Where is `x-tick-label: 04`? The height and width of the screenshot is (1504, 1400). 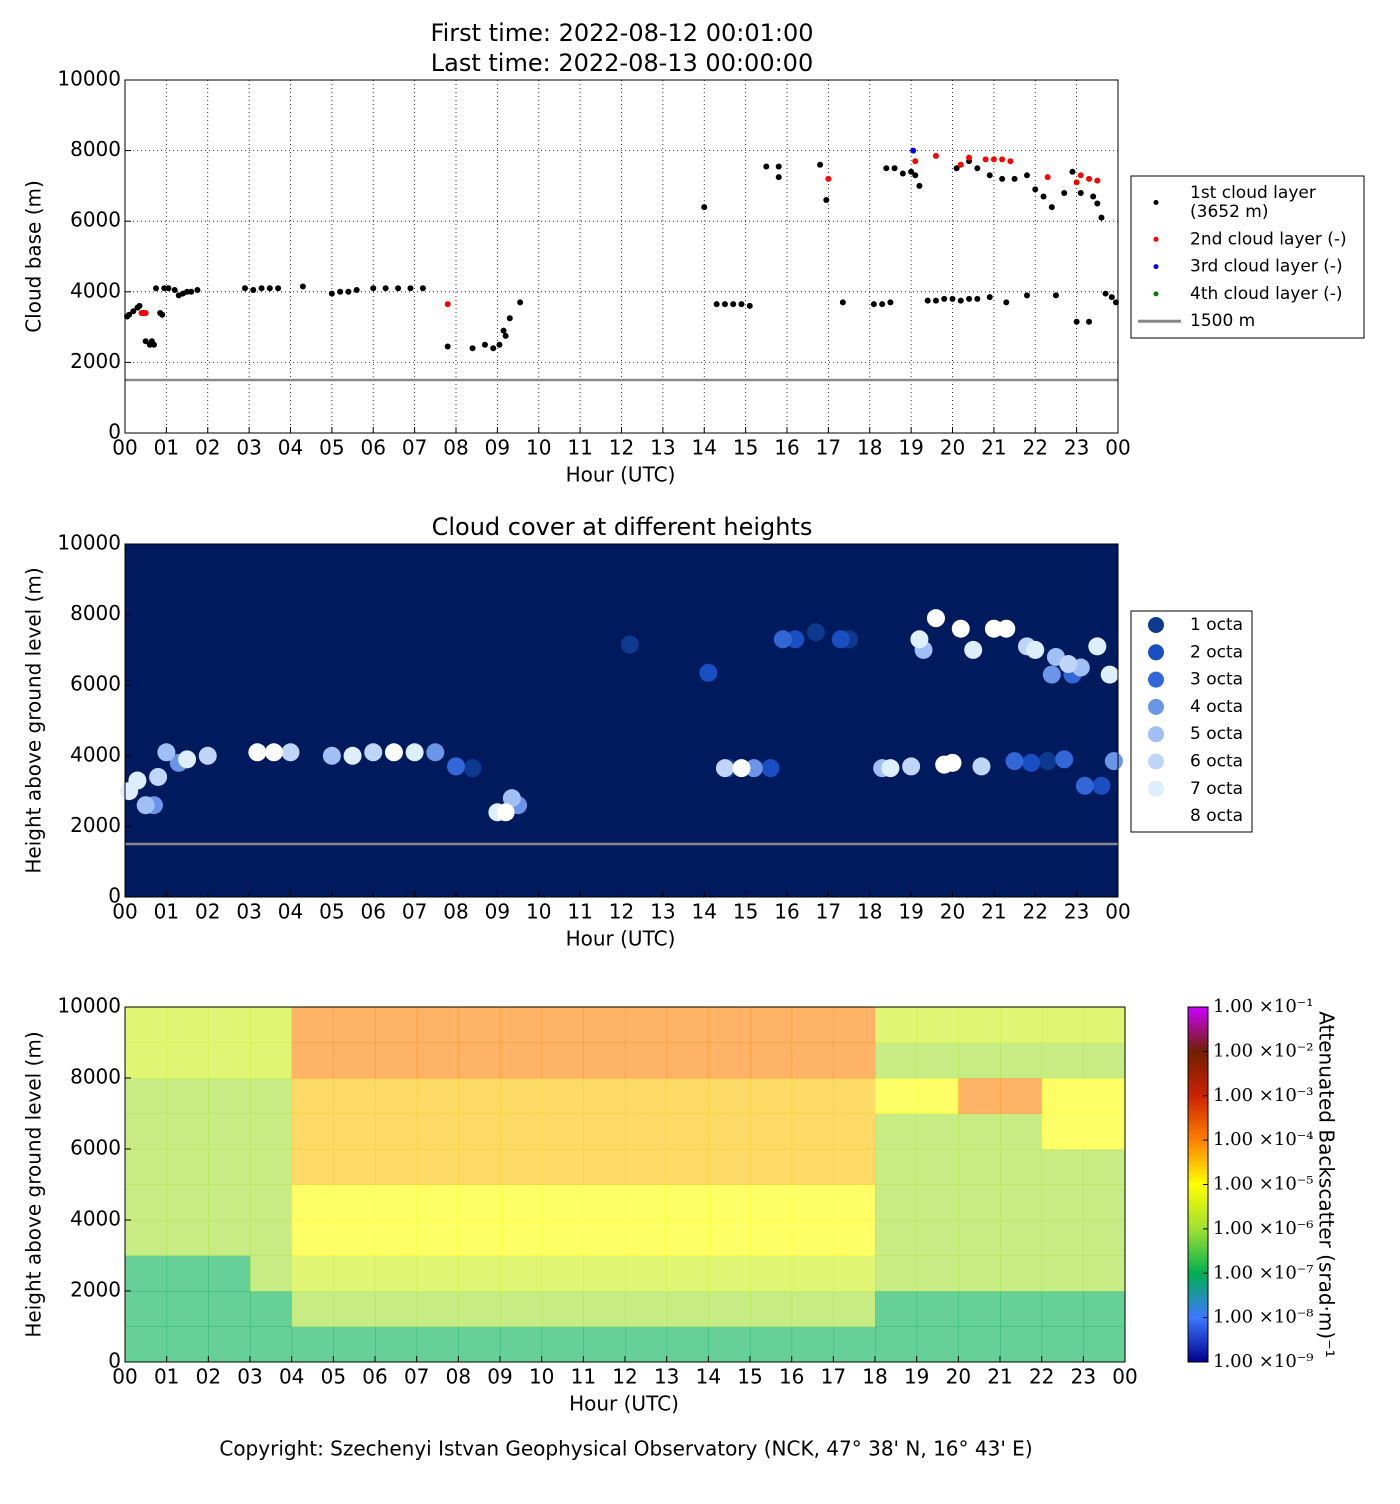
x-tick-label: 04 is located at coordinates (290, 448).